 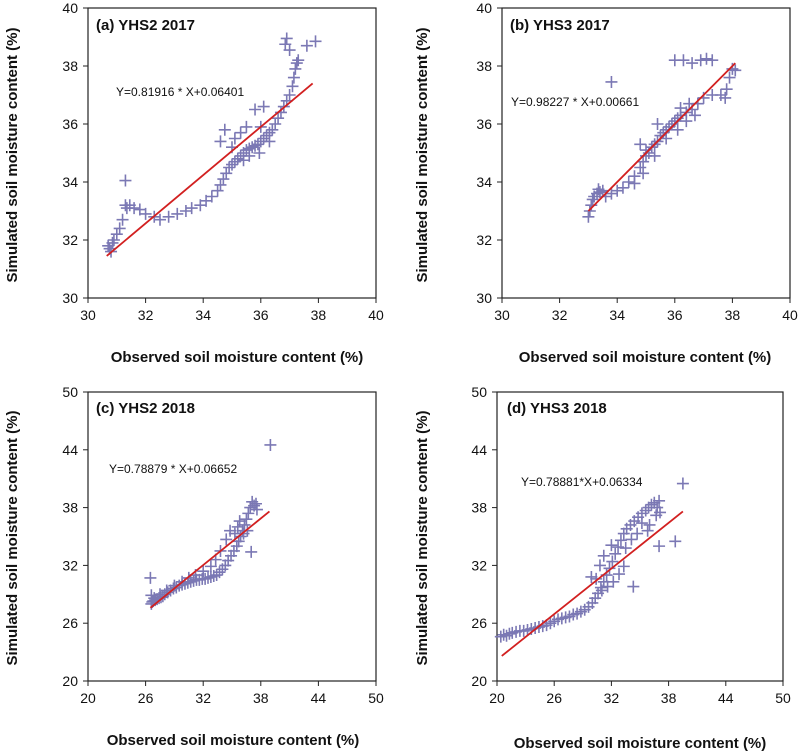 I want to click on y-tick-label: 26, so click(x=70, y=623).